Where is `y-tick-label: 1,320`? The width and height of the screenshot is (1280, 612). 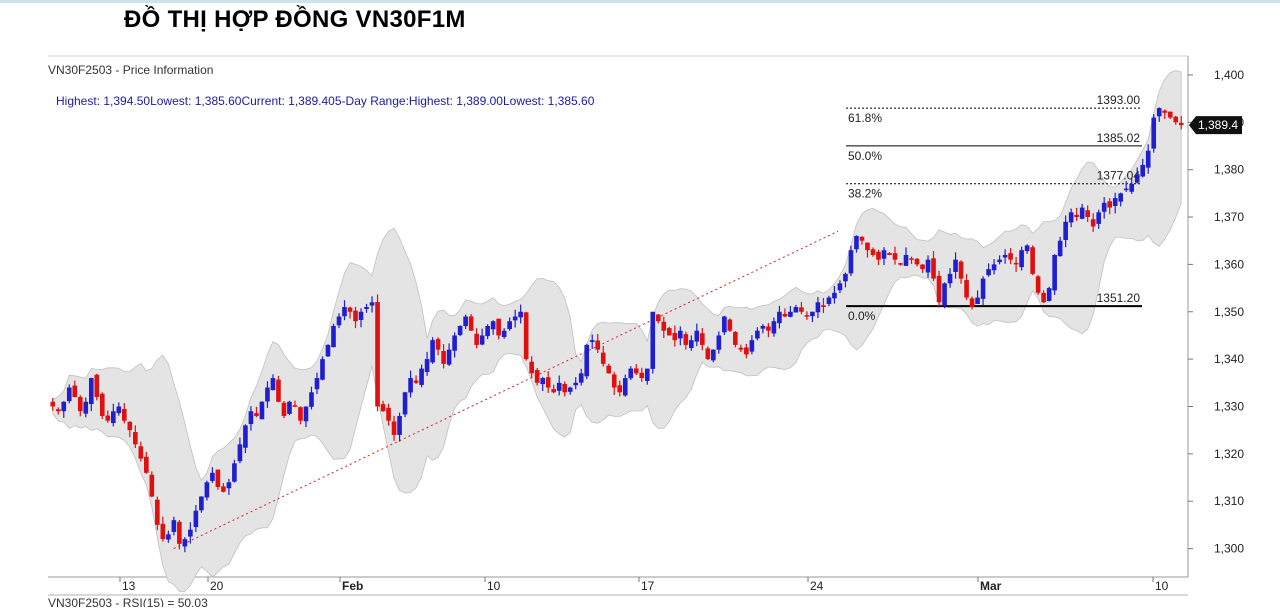
y-tick-label: 1,320 is located at coordinates (1229, 454).